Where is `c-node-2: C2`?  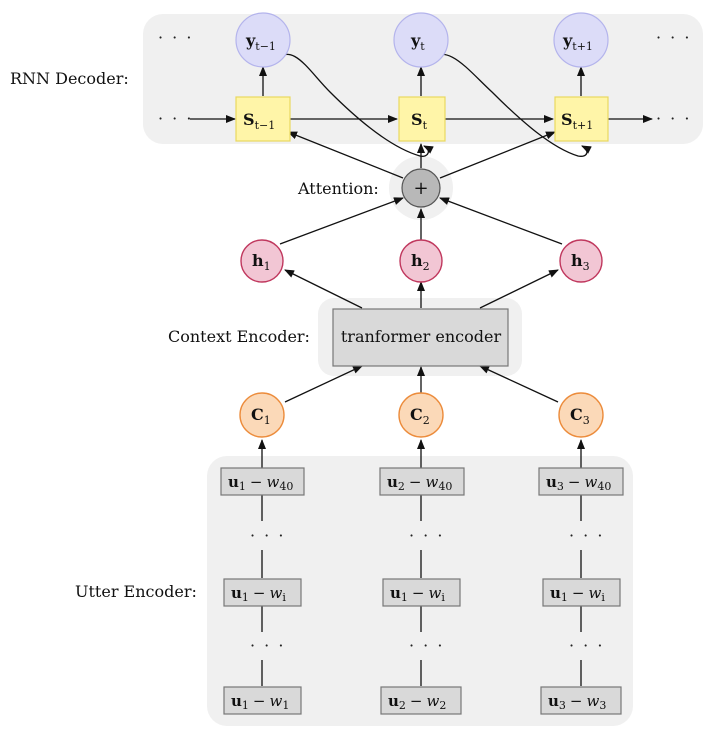
c-node-2: C2 is located at coordinates (421, 415).